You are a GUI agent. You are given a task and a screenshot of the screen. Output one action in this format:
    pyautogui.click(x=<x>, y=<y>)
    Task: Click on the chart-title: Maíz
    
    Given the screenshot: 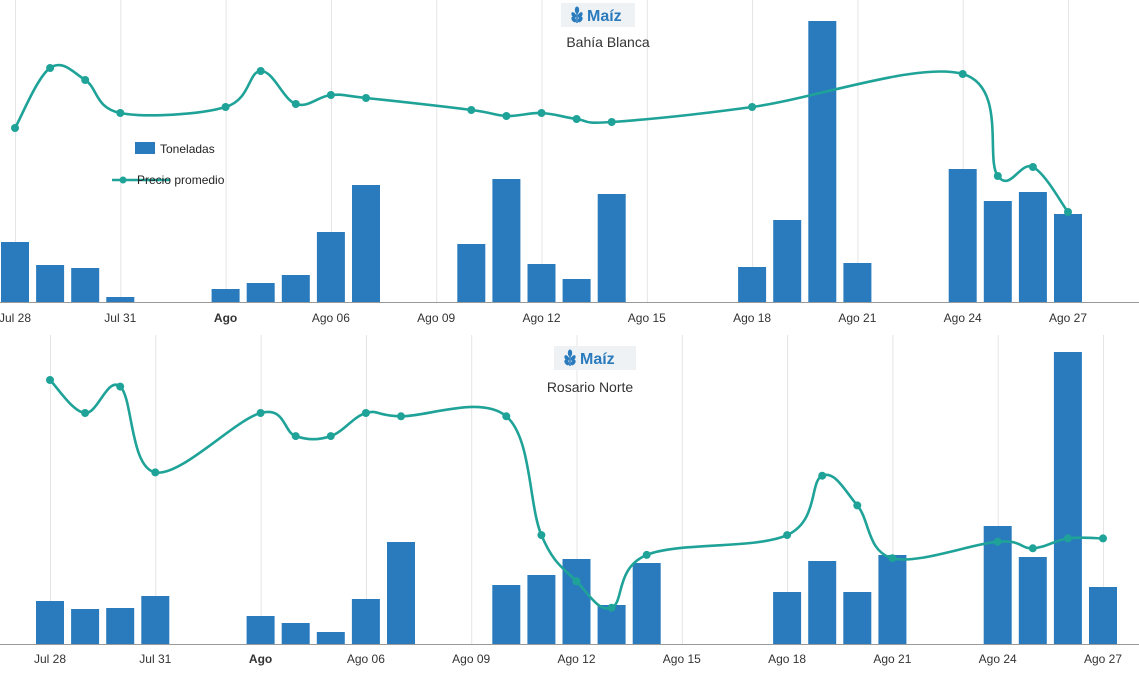 What is the action you would take?
    pyautogui.click(x=604, y=16)
    